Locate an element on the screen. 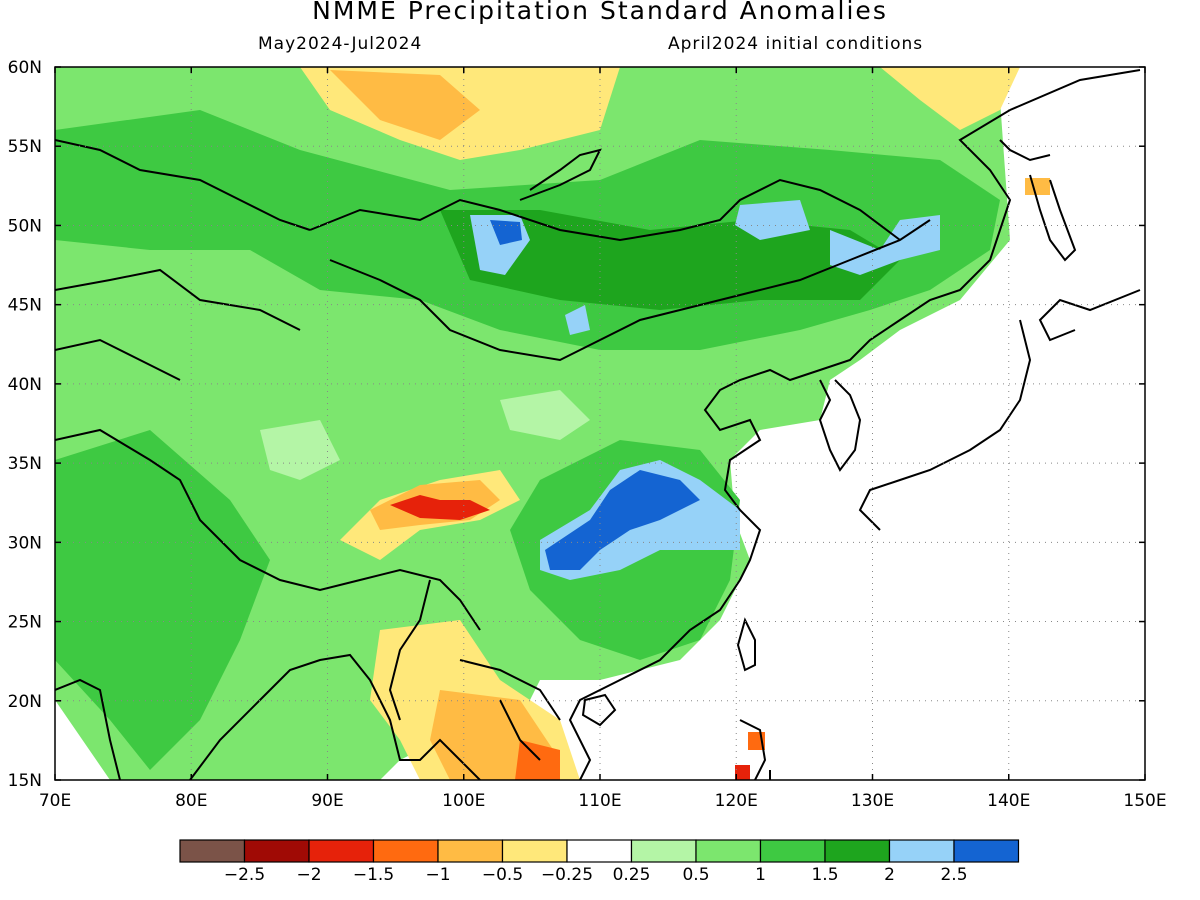  colorbar-legend: −2.5 −2 −1.5 −1 −0.5 −0.25 0.25 0.5 1 1.5 2 2.5 is located at coordinates (599, 862).